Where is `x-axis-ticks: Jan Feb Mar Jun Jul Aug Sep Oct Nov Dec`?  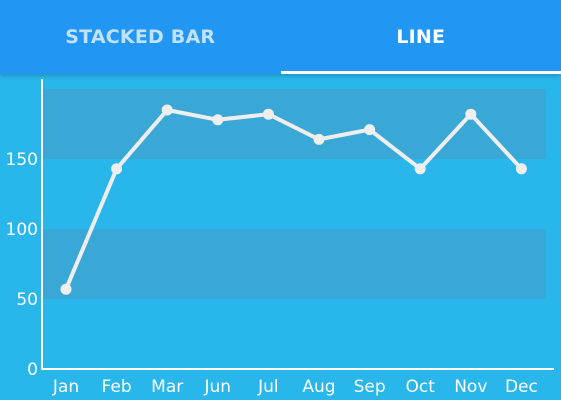
x-axis-ticks: Jan Feb Mar Jun Jul Aug Sep Oct Nov Dec is located at coordinates (295, 387).